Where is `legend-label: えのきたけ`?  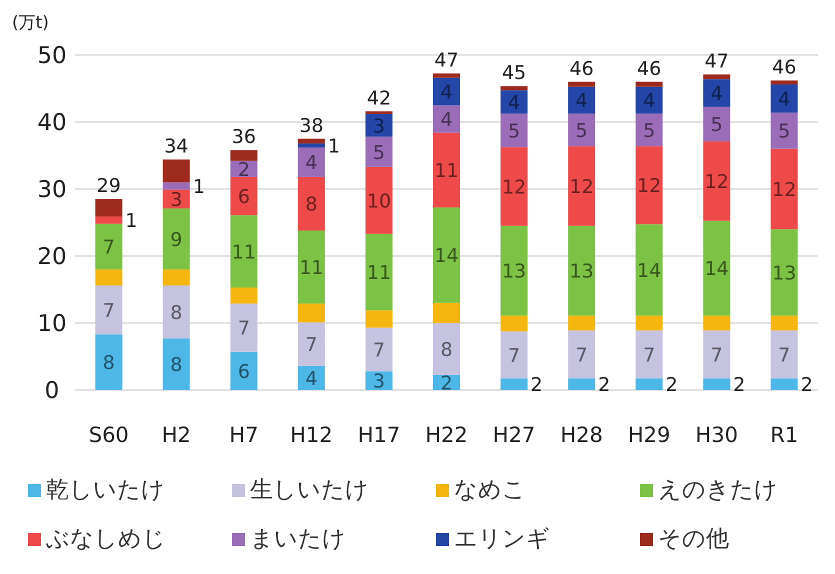
legend-label: えのきたけ is located at coordinates (718, 490).